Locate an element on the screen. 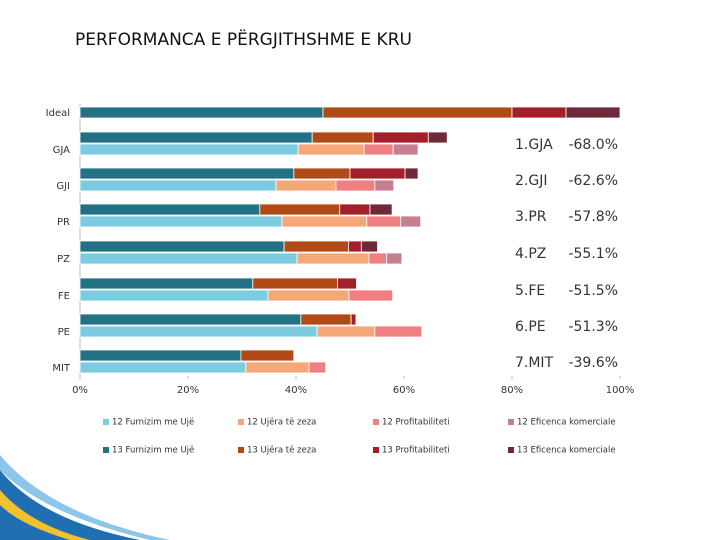 This screenshot has height=540, width=720. x-tick-label: 40% is located at coordinates (296, 390).